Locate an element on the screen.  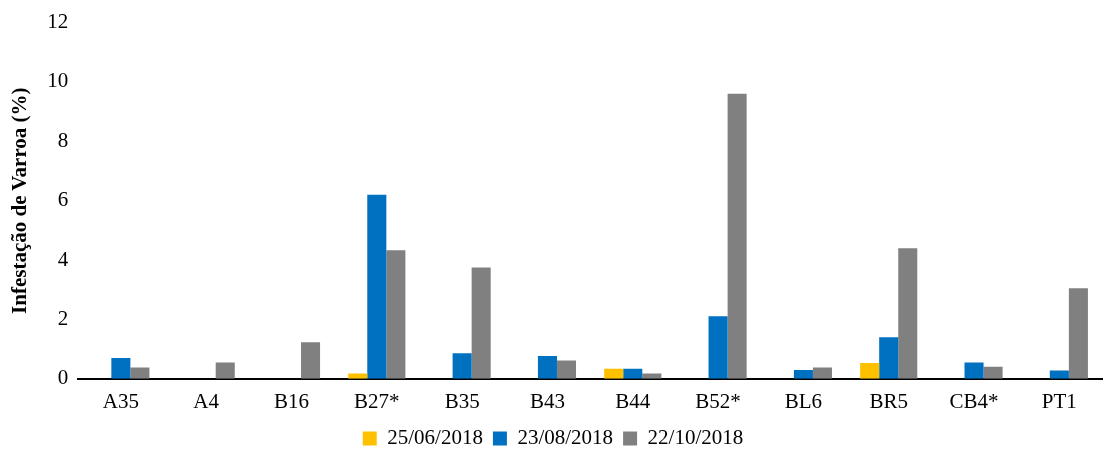
y-tick-label: 10 is located at coordinates (58, 80).